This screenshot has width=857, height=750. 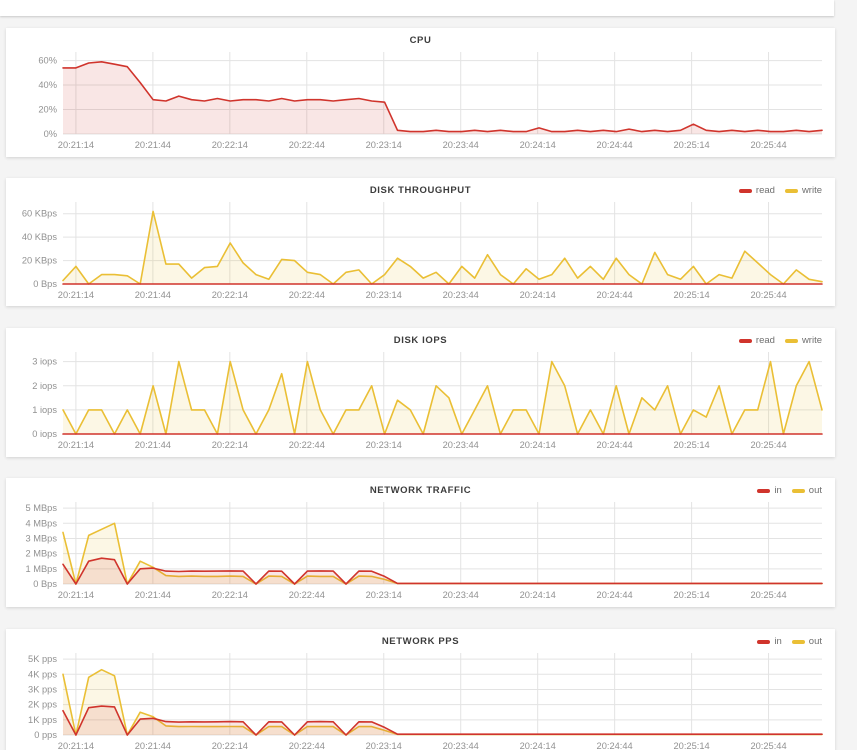 What do you see at coordinates (39, 214) in the screenshot?
I see `y-axis-tick-label: 60 KBps` at bounding box center [39, 214].